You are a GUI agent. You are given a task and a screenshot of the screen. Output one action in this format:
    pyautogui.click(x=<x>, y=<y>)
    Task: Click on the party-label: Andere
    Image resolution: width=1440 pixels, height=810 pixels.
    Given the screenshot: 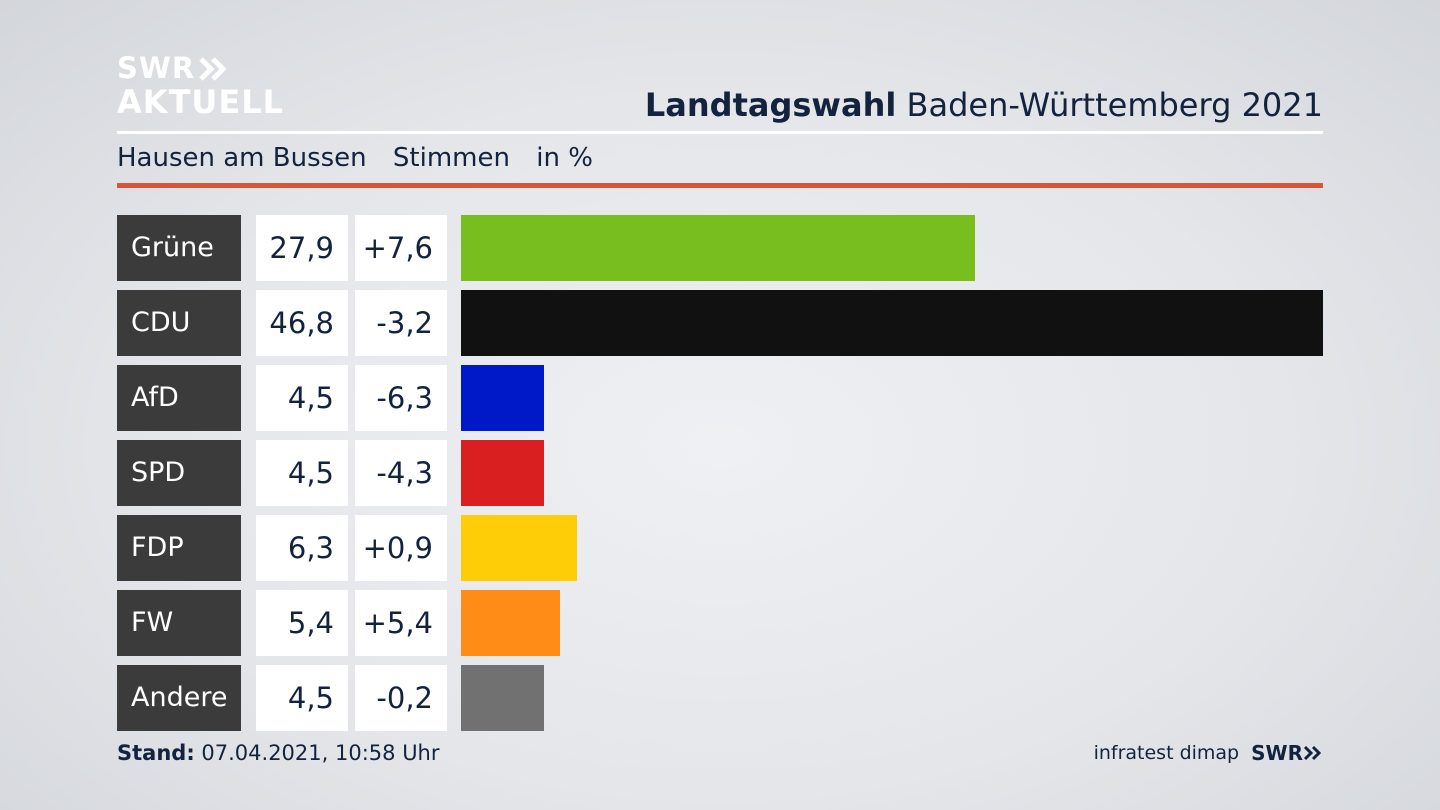 What is the action you would take?
    pyautogui.click(x=179, y=698)
    